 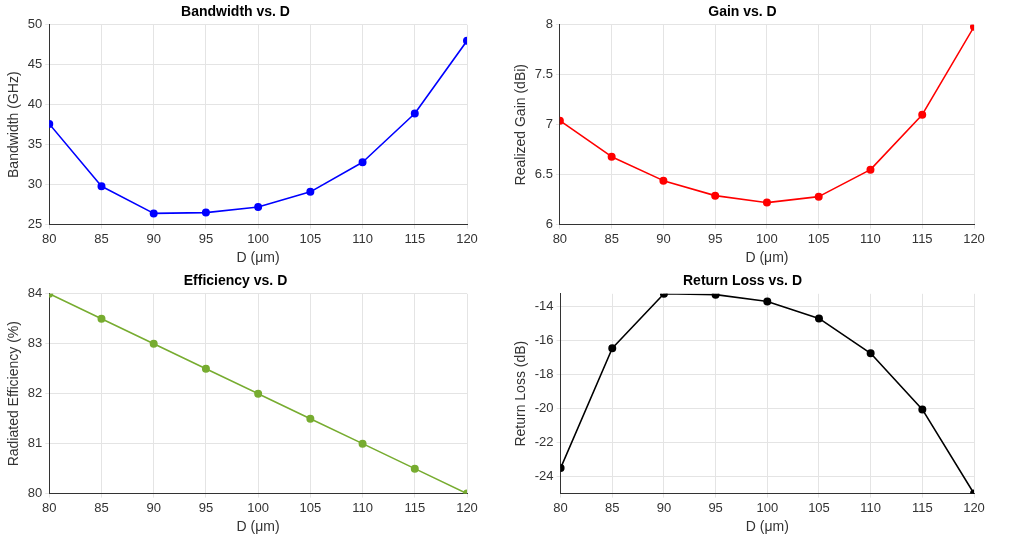 I want to click on chart-title: Bandwidth vs. D, so click(x=235, y=11).